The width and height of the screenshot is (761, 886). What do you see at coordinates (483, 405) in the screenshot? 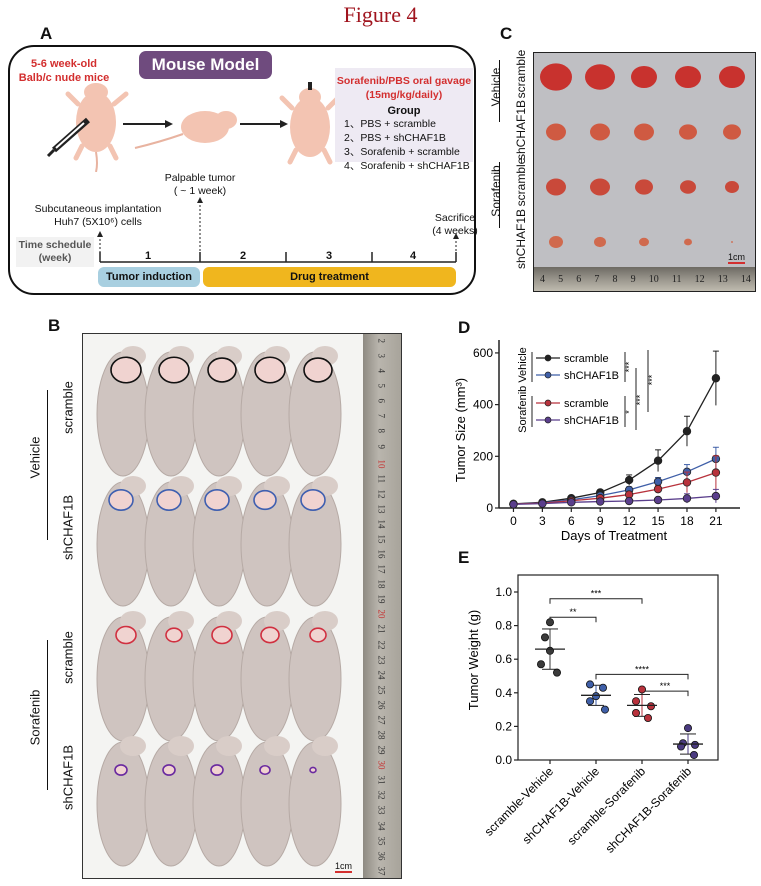
I see `y-tick-label: 400` at bounding box center [483, 405].